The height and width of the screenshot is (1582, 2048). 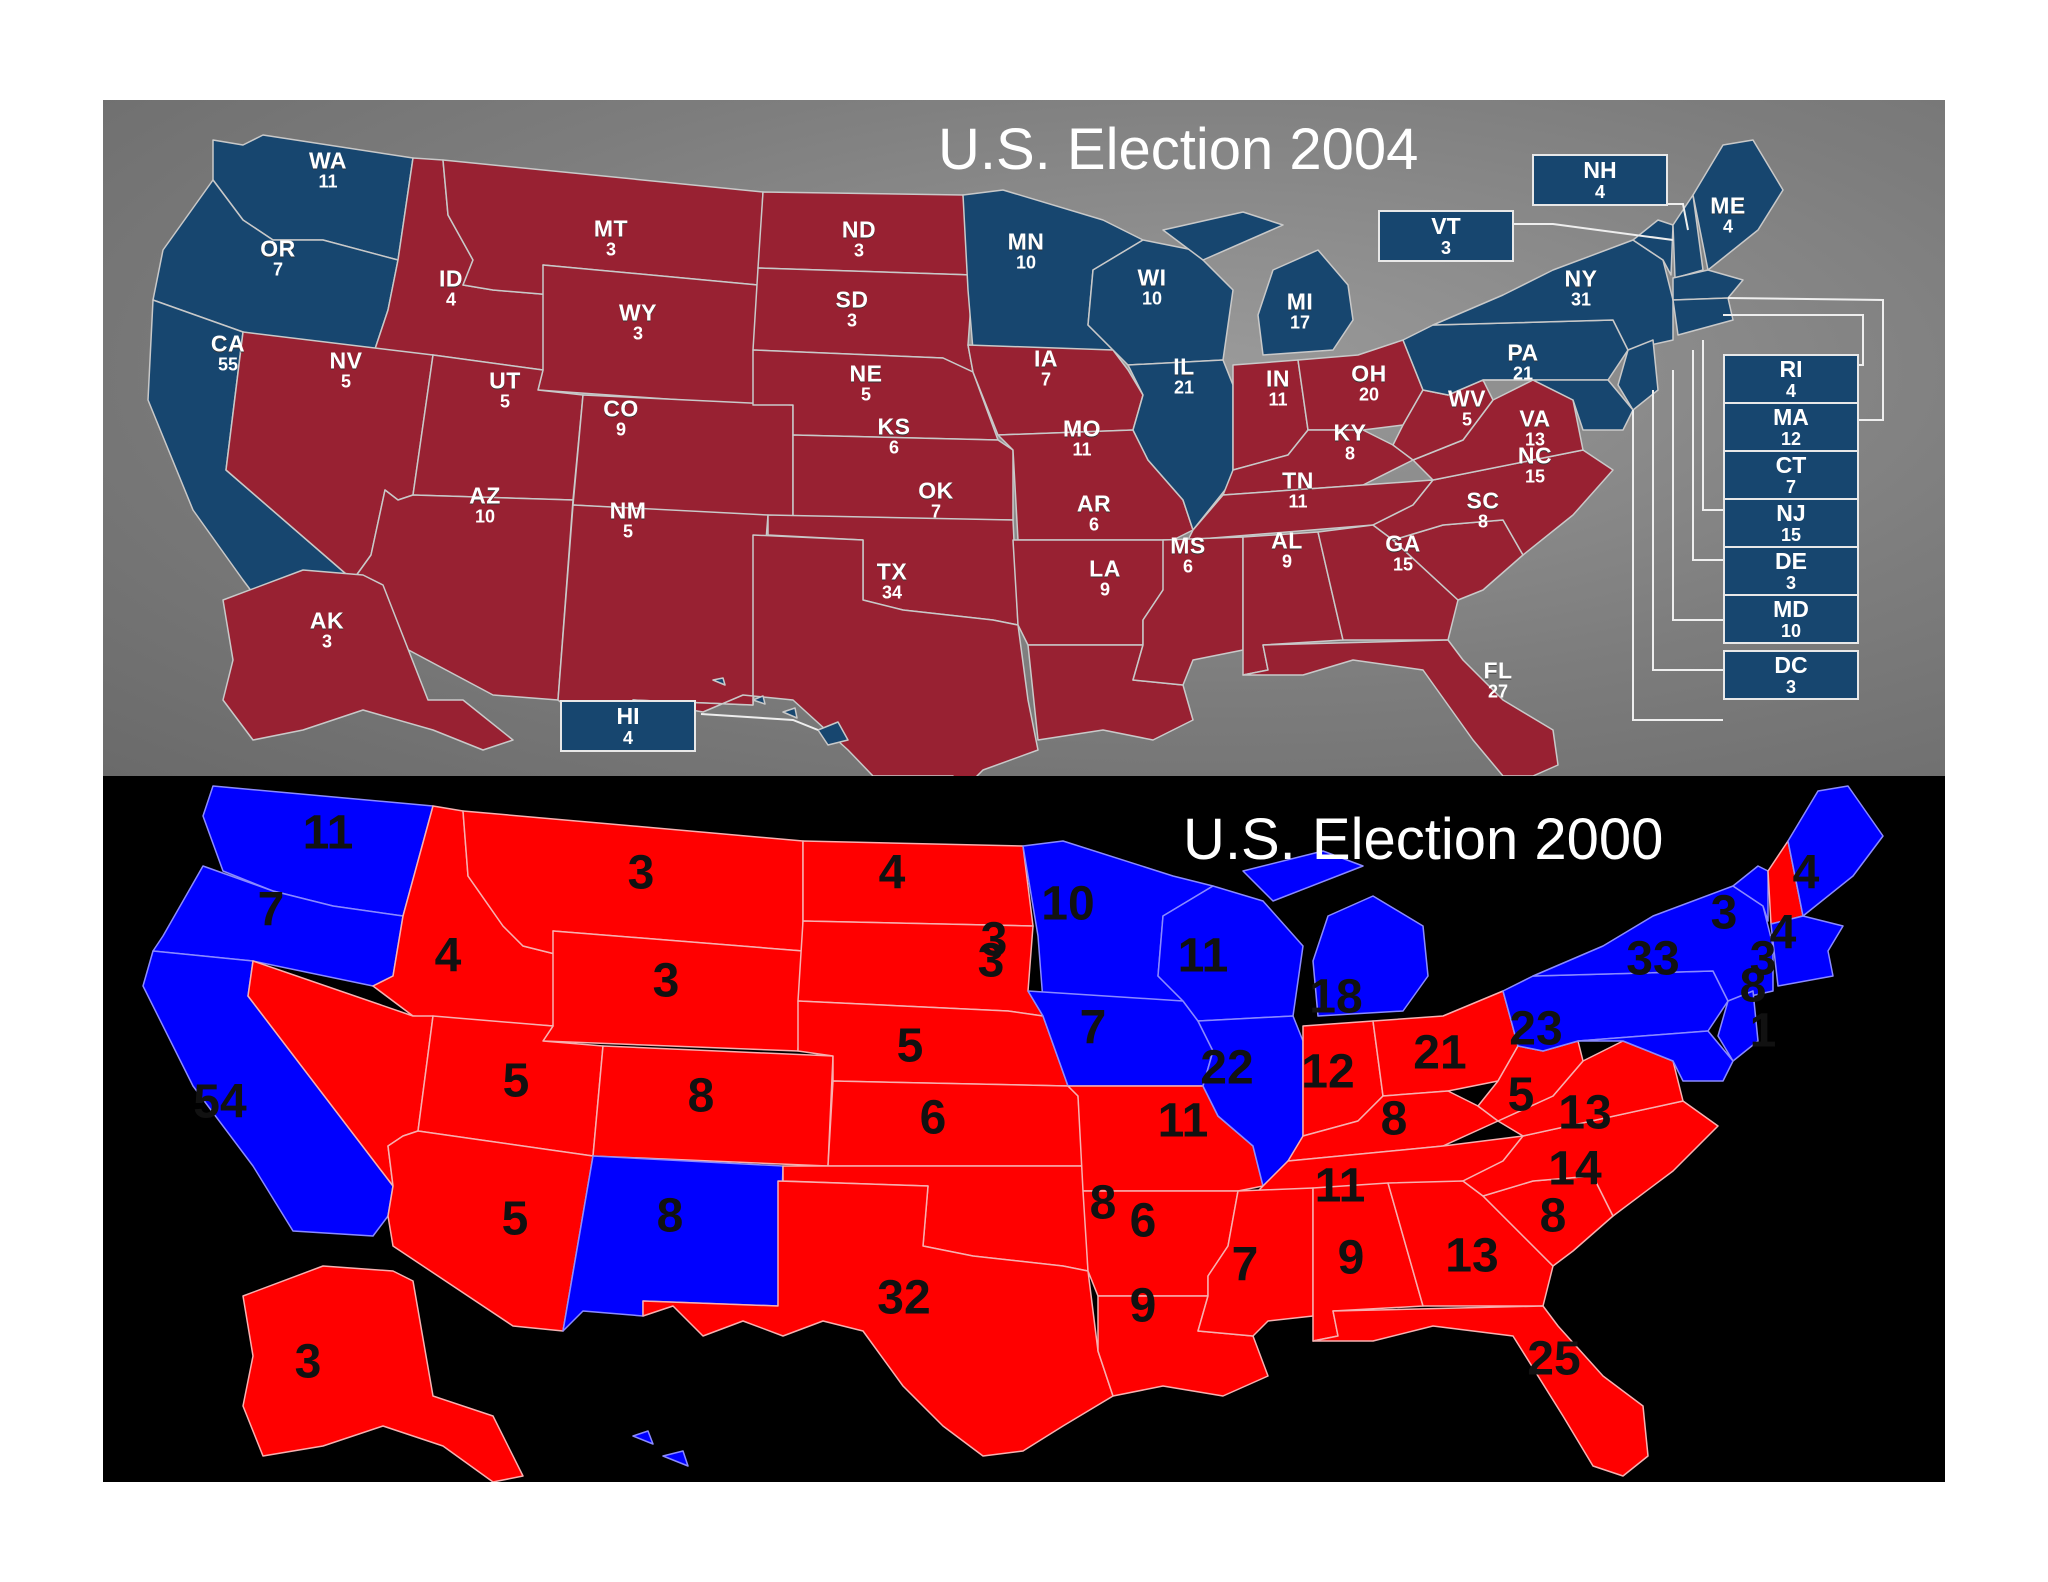 I want to click on state-az-2000, so click(x=490, y=1231).